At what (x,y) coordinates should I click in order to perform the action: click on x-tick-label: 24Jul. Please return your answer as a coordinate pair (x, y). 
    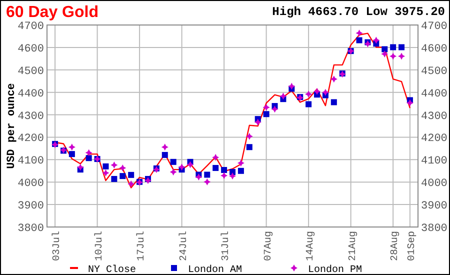
    Looking at the image, I should click on (184, 246).